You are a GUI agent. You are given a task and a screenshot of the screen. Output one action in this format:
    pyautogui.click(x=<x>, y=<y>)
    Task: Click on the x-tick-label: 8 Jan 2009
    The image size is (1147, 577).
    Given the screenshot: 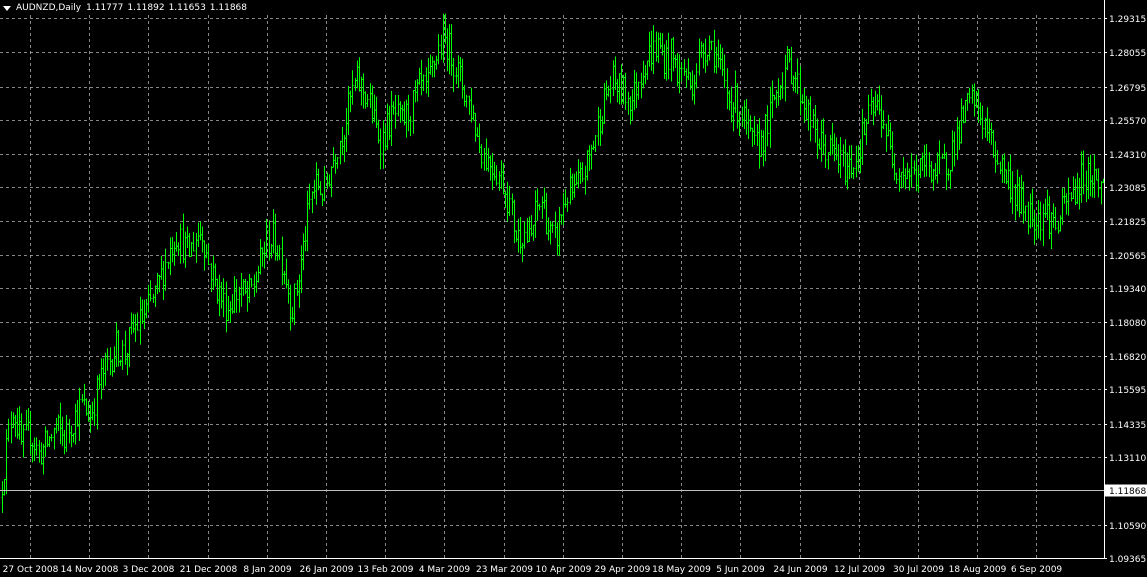 What is the action you would take?
    pyautogui.click(x=267, y=570)
    